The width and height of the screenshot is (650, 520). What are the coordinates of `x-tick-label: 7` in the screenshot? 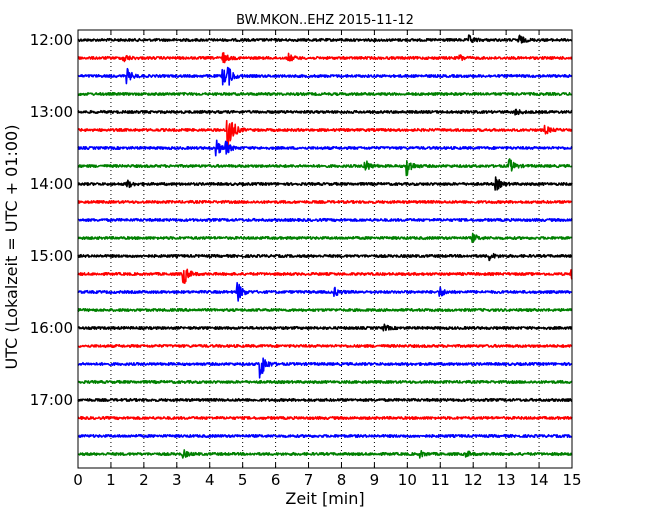 It's located at (309, 480).